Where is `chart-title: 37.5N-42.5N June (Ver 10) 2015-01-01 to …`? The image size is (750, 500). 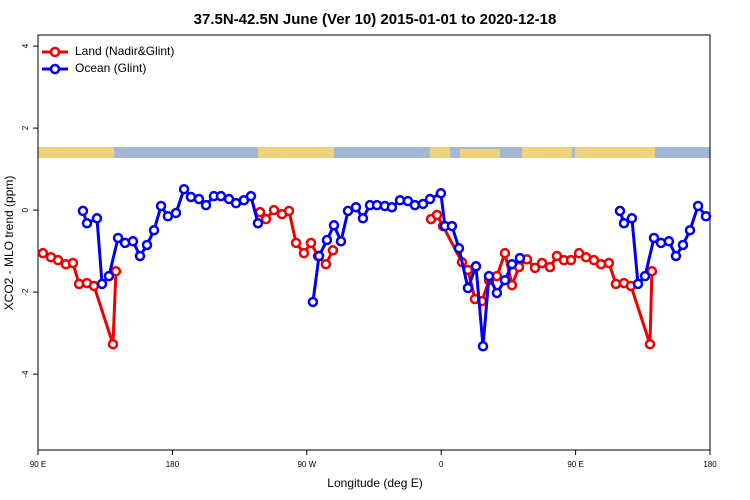 chart-title: 37.5N-42.5N June (Ver 10) 2015-01-01 to … is located at coordinates (375, 19).